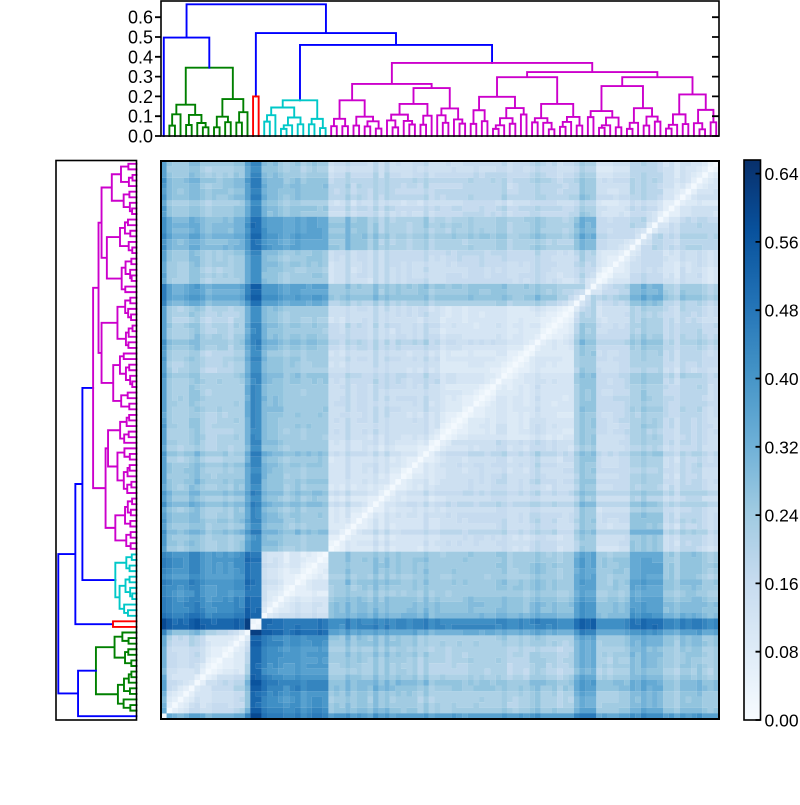 This screenshot has height=805, width=800. Describe the element at coordinates (782, 516) in the screenshot. I see `svg-text: 0.24` at that location.